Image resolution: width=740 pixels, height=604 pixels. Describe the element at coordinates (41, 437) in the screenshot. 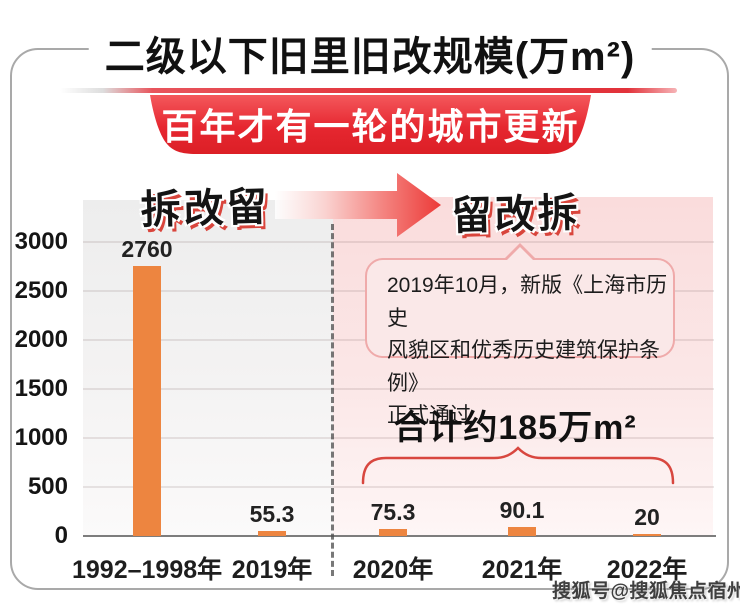

I see `y-tick-label: 1000` at that location.